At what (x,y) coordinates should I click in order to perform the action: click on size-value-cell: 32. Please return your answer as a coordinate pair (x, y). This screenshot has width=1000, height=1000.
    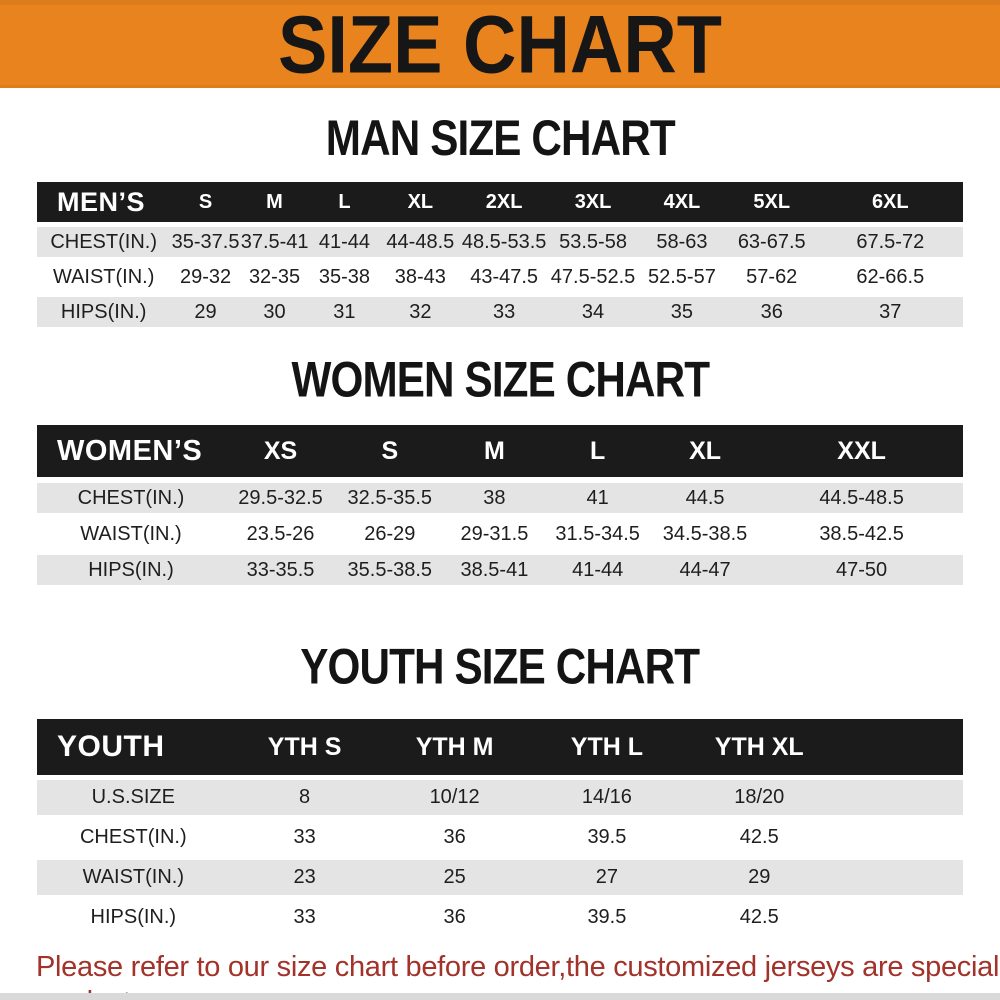
    Looking at the image, I should click on (420, 311).